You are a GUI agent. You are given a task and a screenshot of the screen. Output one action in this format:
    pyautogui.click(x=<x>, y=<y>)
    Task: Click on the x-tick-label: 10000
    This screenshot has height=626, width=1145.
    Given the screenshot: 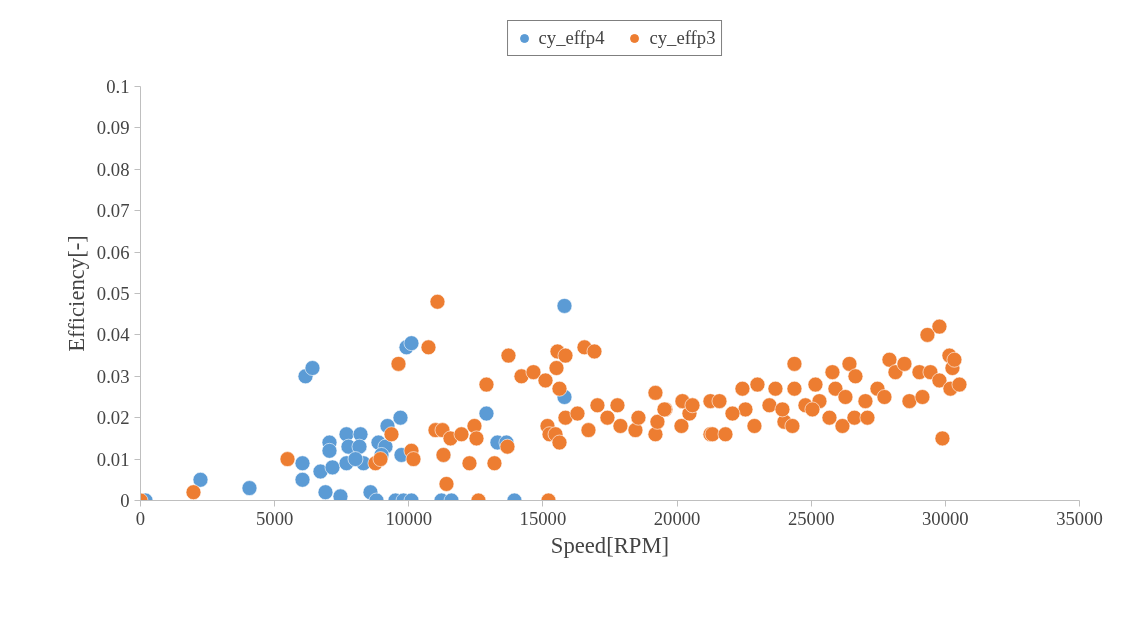 What is the action you would take?
    pyautogui.click(x=409, y=518)
    